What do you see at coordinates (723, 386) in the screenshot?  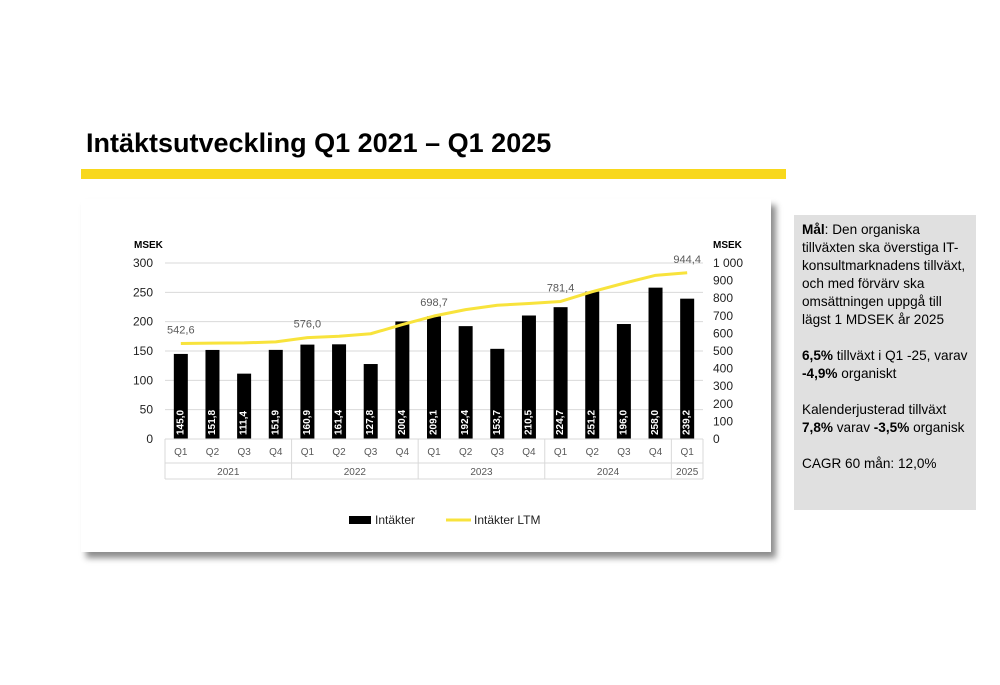 I see `y2-tick-label: 300` at bounding box center [723, 386].